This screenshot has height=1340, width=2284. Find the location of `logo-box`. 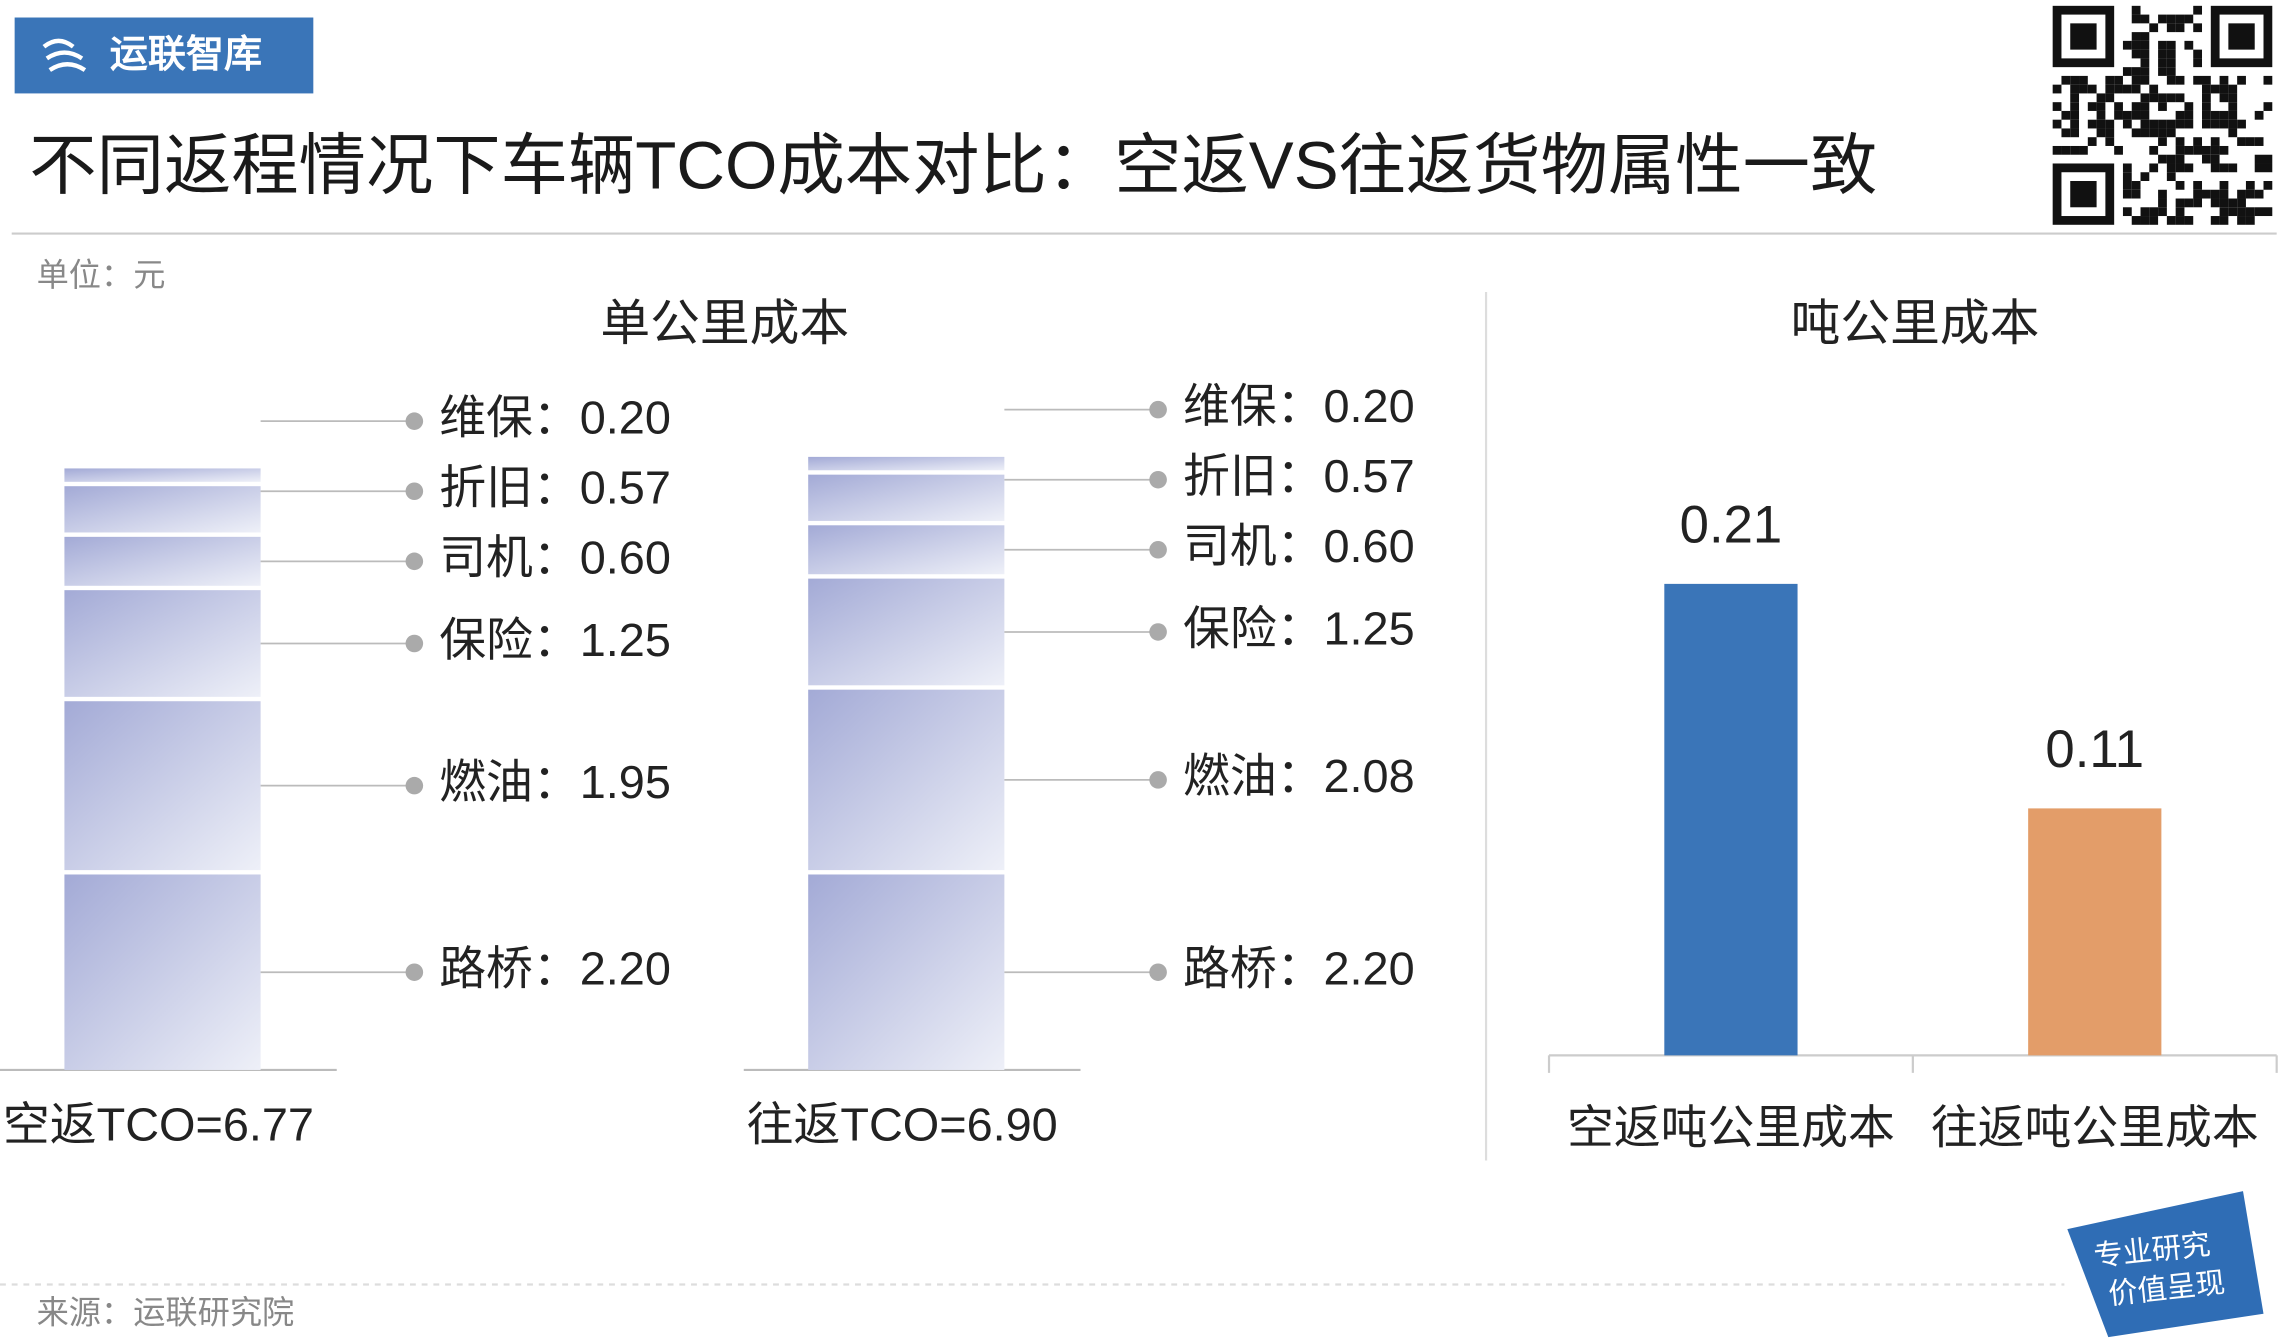

logo-box is located at coordinates (164, 55).